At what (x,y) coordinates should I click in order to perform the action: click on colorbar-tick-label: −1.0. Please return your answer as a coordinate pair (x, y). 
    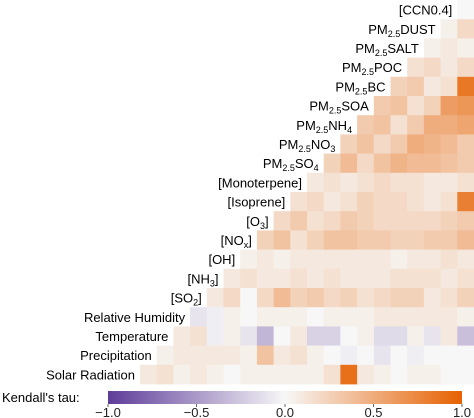
    Looking at the image, I should click on (108, 411).